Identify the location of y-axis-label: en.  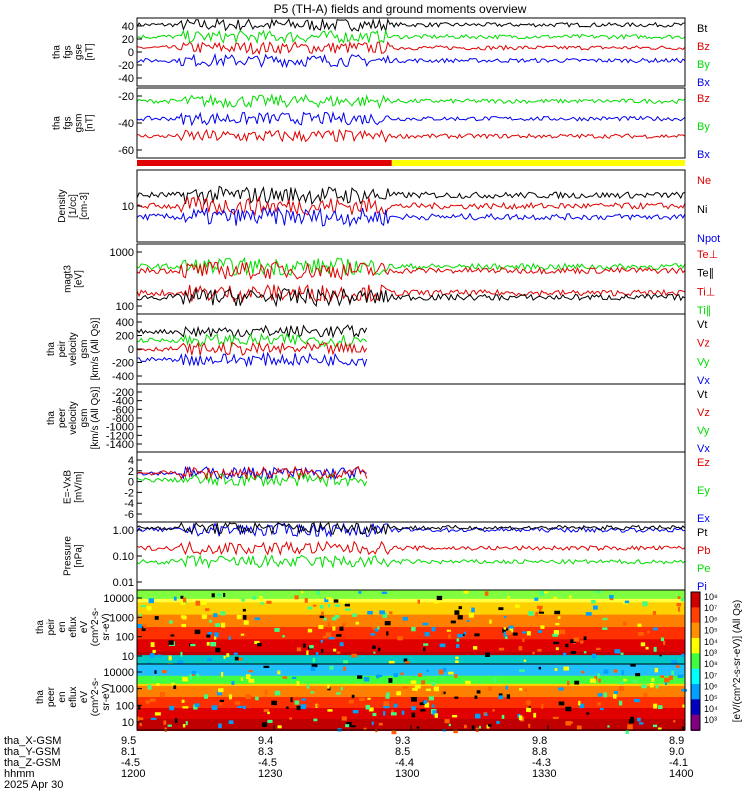
(62, 696).